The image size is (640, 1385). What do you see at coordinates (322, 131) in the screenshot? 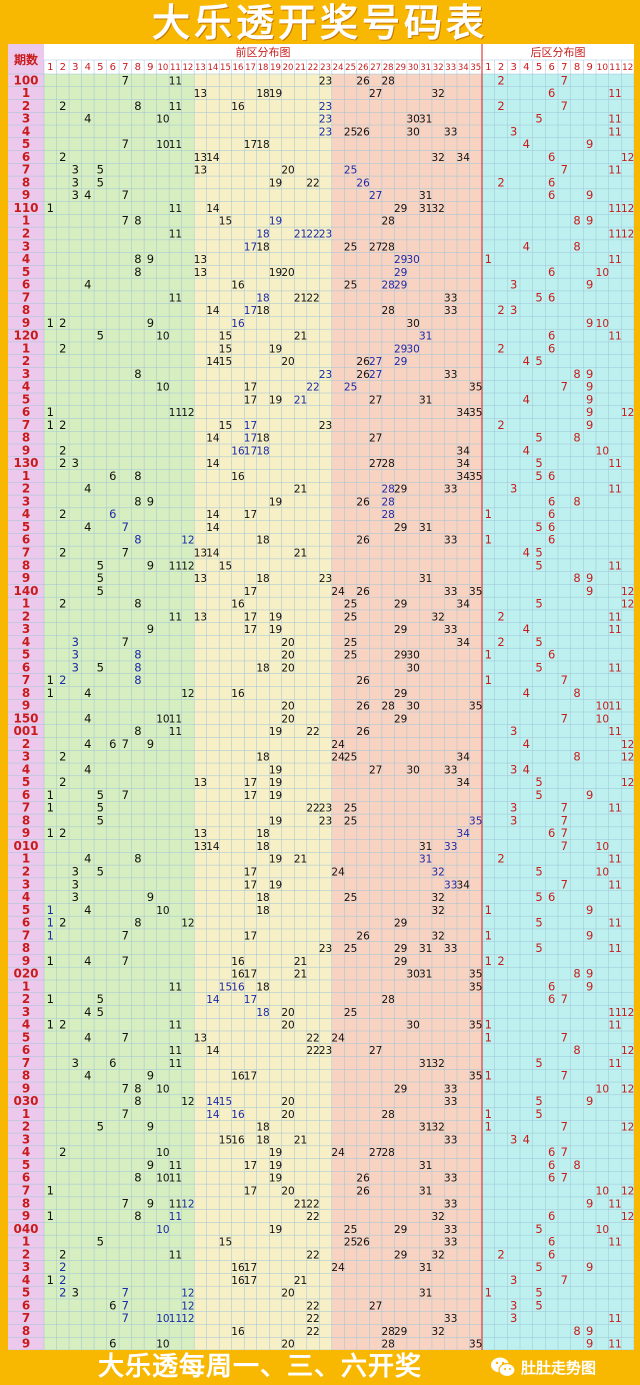
I see `table-row: 4 23 25 26 30 33 3 11` at bounding box center [322, 131].